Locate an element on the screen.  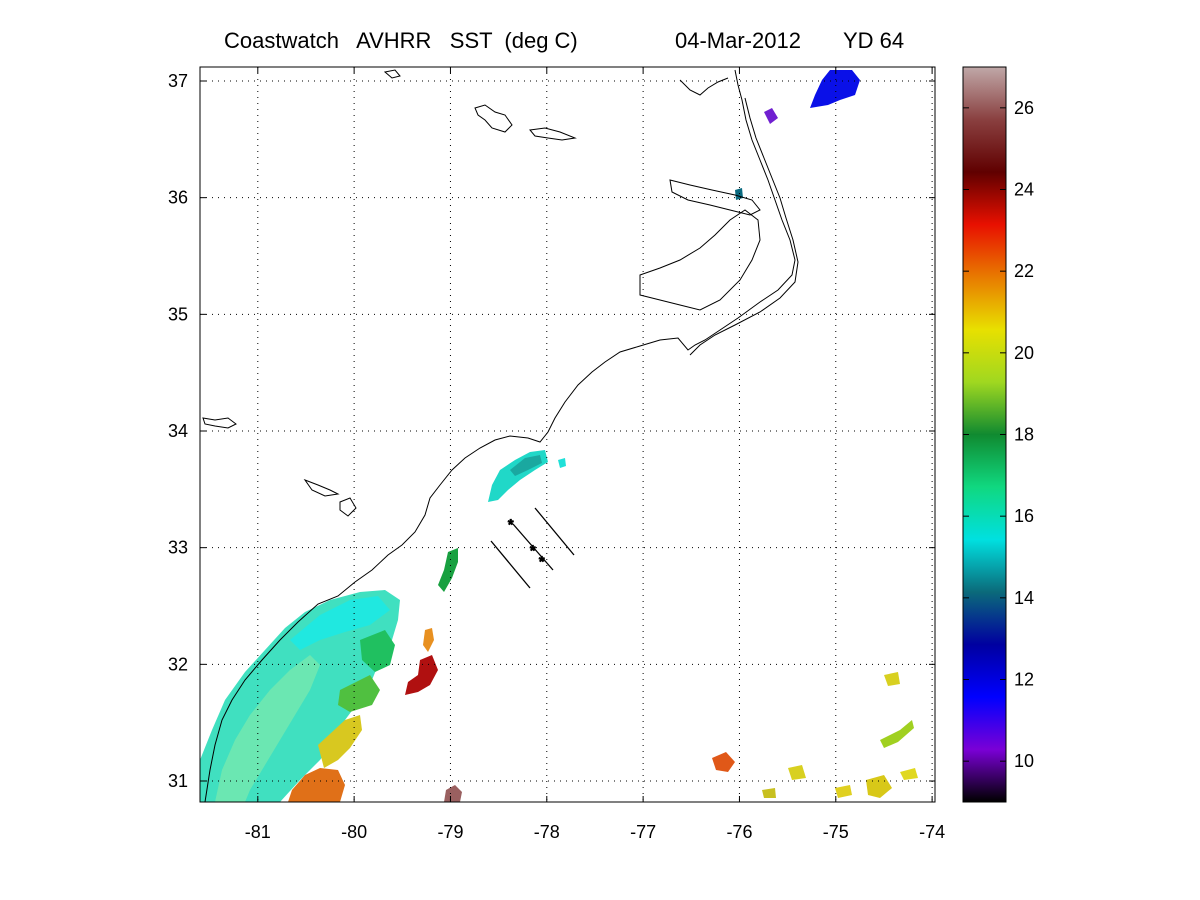
transect-lines: * * * is located at coordinates (532, 548).